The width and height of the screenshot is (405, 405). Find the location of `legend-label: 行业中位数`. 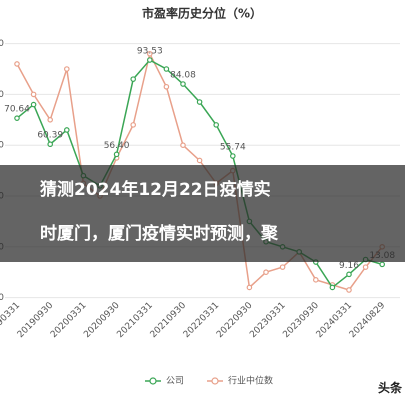

legend-label: 行业中位数 is located at coordinates (250, 381).